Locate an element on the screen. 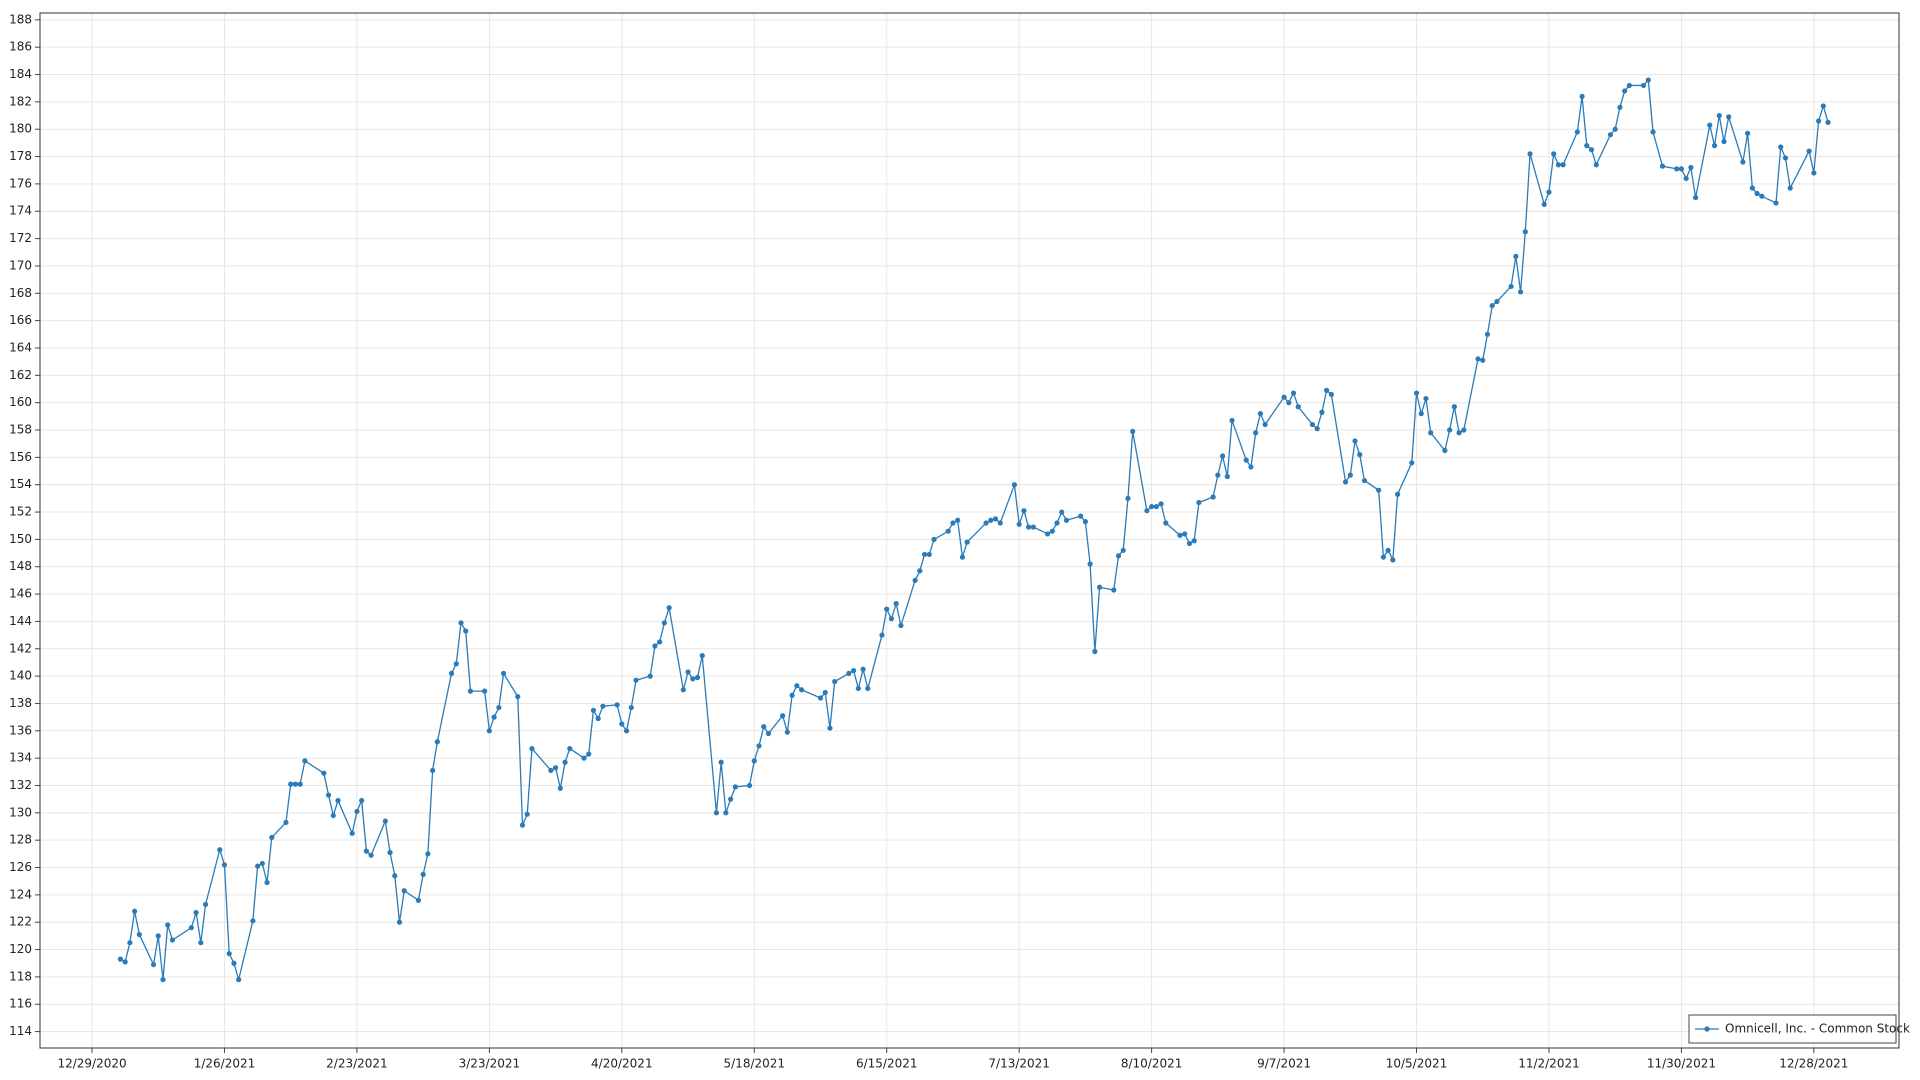 This screenshot has height=1080, width=1920. x-tick-label: 12/29/2020 is located at coordinates (91, 1064).